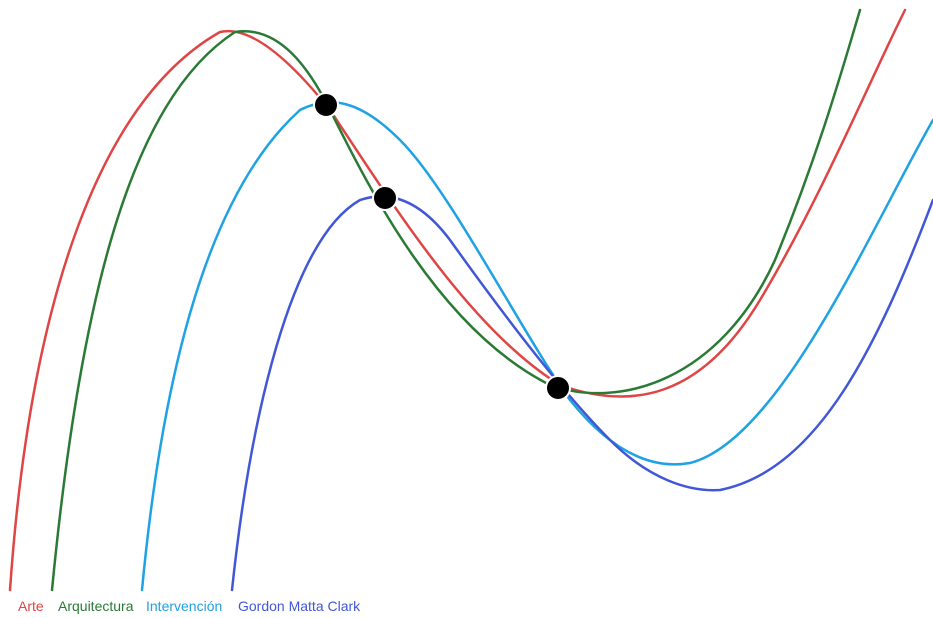  Describe the element at coordinates (31, 606) in the screenshot. I see `label-arte: Arte` at that location.